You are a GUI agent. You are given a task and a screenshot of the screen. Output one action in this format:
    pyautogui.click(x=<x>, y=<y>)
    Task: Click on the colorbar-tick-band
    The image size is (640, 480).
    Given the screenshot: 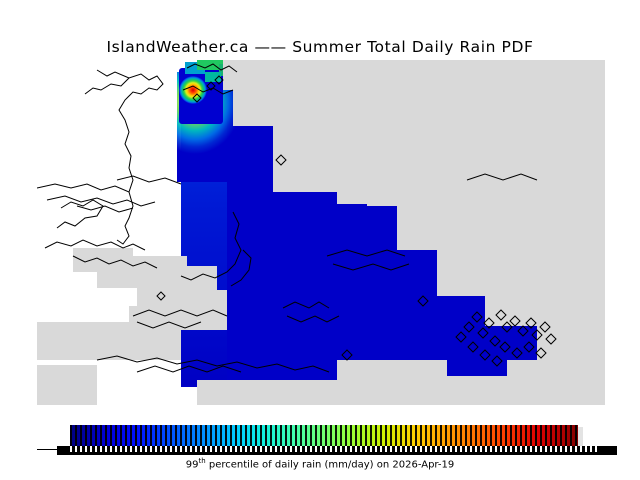 What is the action you would take?
    pyautogui.click(x=337, y=450)
    